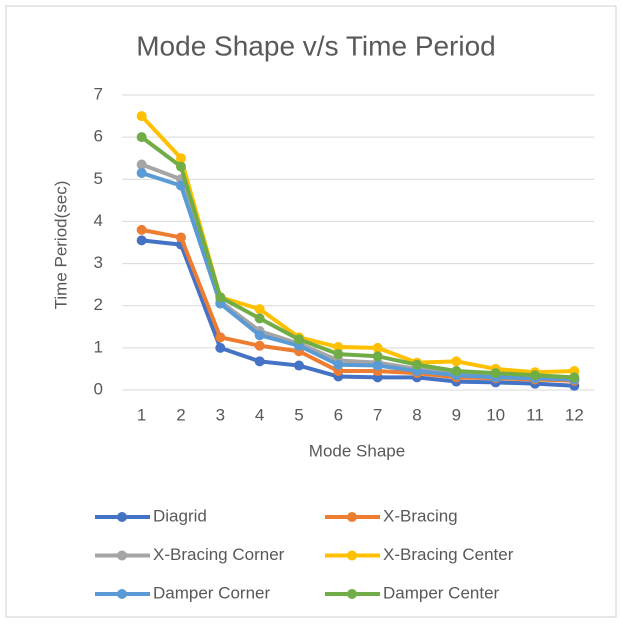  Describe the element at coordinates (98, 178) in the screenshot. I see `y-tick-label: 5` at that location.